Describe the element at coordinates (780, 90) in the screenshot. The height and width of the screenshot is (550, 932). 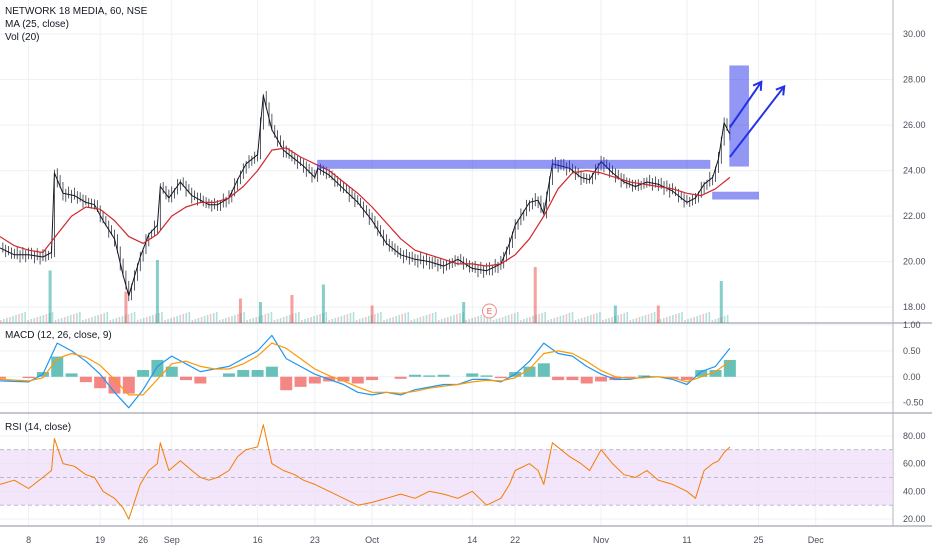
I see `target-arrowhead` at that location.